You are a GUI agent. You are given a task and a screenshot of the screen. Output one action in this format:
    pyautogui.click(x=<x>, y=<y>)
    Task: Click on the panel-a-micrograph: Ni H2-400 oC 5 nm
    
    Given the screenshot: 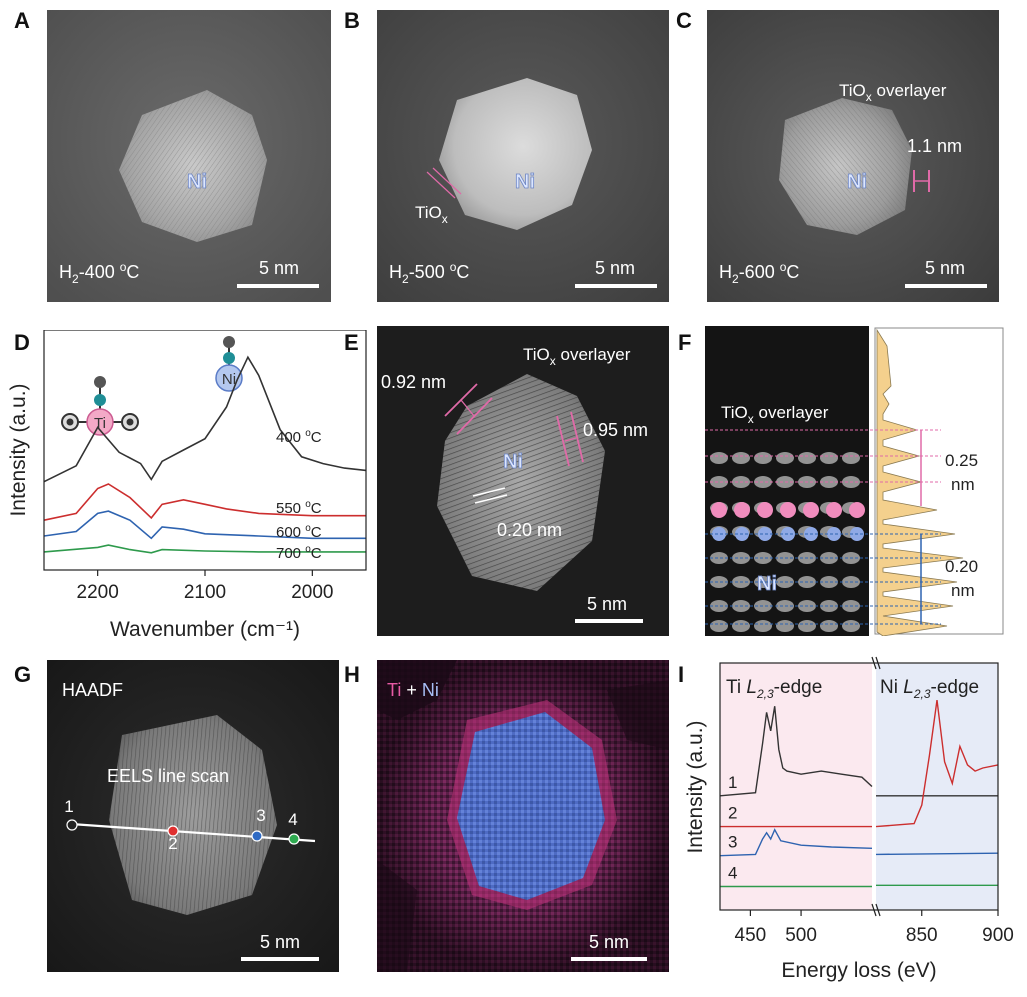 What is the action you would take?
    pyautogui.click(x=189, y=156)
    